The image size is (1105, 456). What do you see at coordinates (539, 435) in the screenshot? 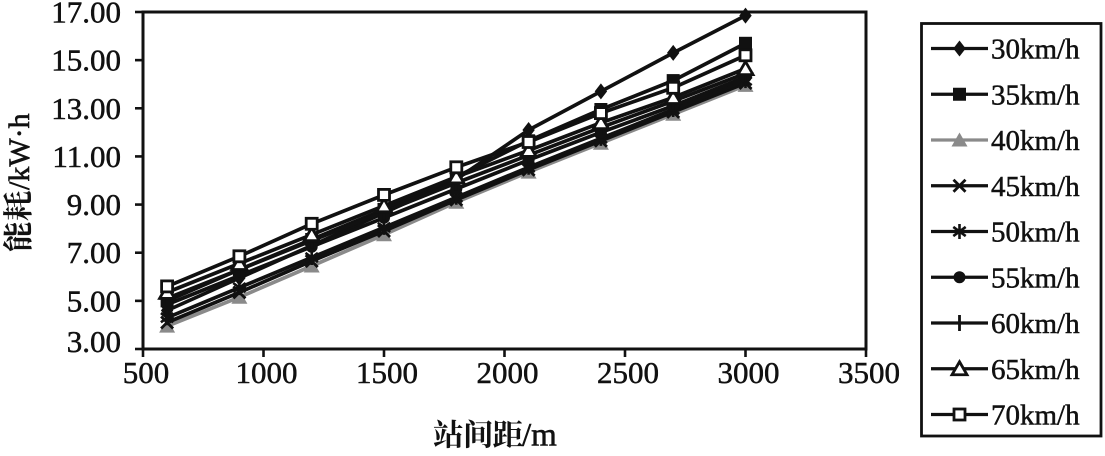
I see `svg-text: /m` at bounding box center [539, 435].